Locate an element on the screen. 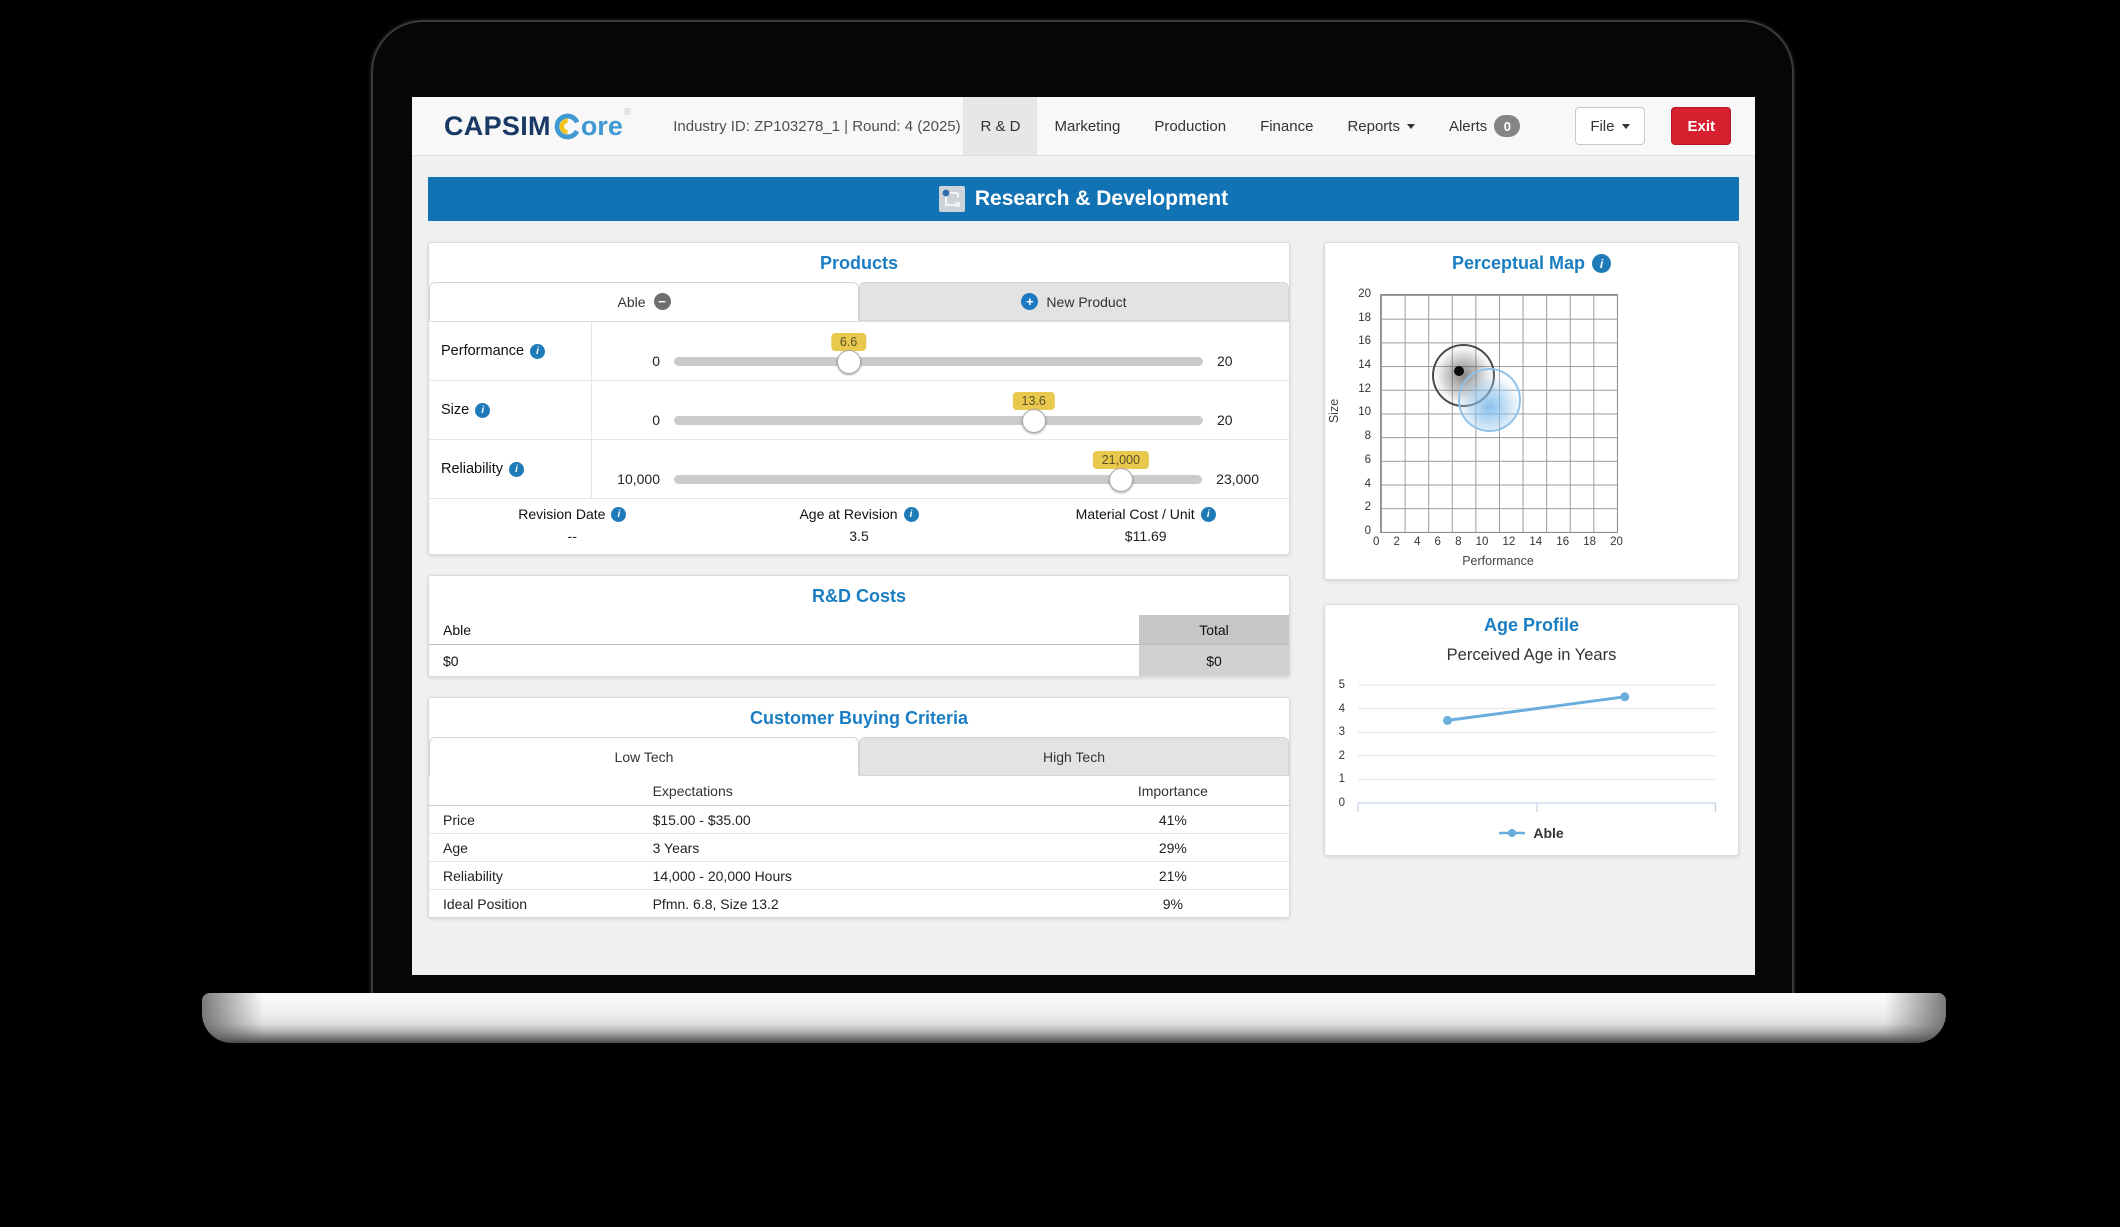 The width and height of the screenshot is (2120, 1227). importance-header: Importance is located at coordinates (1172, 790).